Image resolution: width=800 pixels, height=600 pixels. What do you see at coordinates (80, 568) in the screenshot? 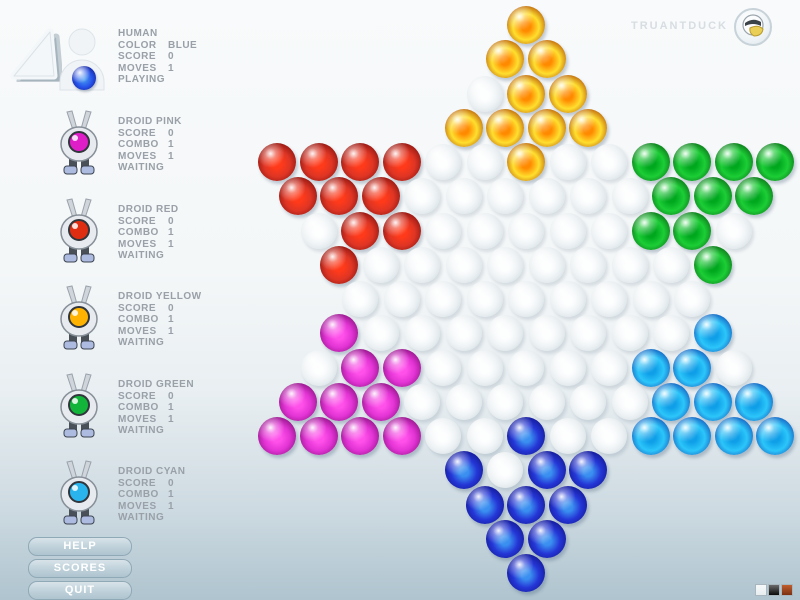
I see `scores-button: SCORES` at bounding box center [80, 568].